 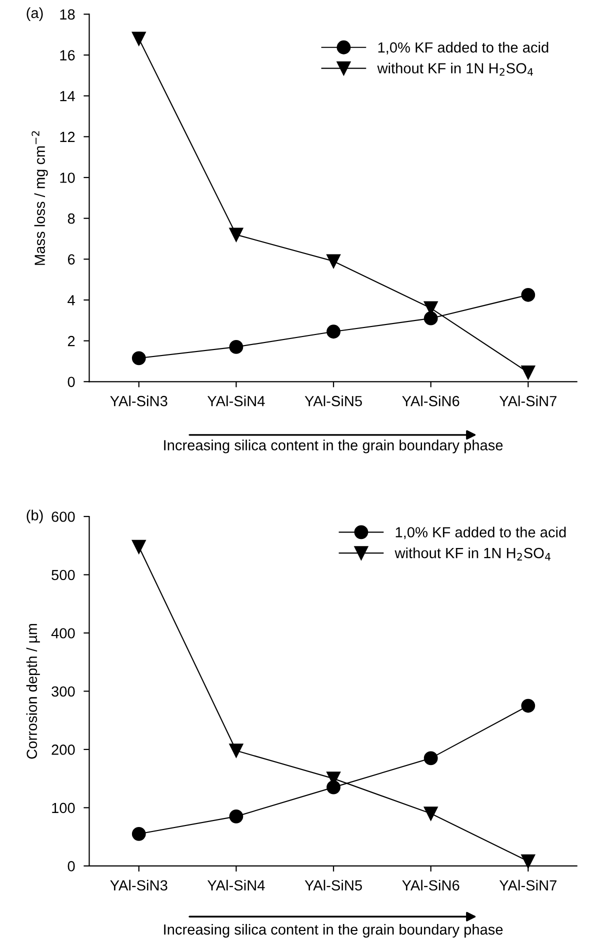 I want to click on y-tick-label: 400, so click(x=63, y=633).